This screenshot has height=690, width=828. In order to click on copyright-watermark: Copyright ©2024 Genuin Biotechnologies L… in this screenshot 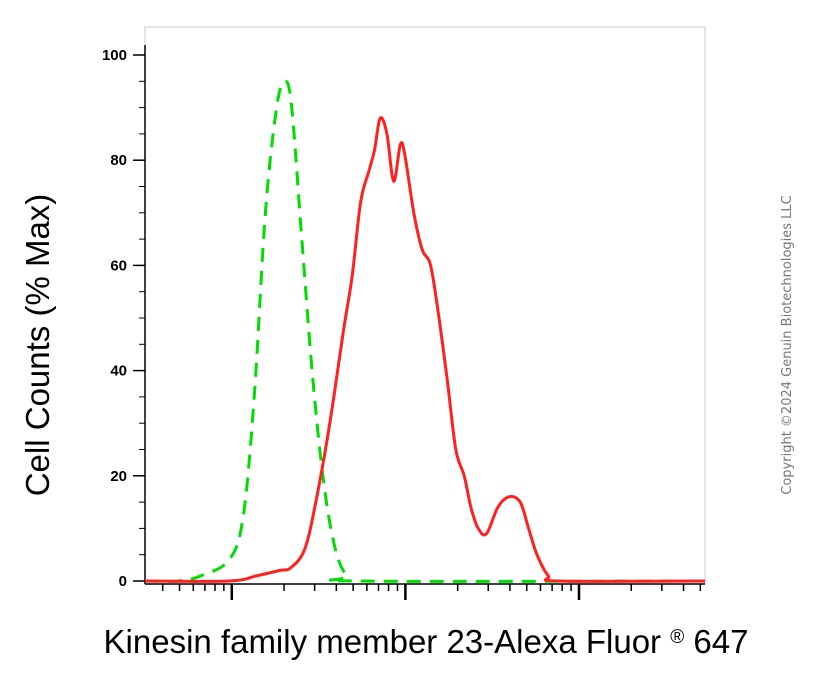, I will do `click(787, 344)`.